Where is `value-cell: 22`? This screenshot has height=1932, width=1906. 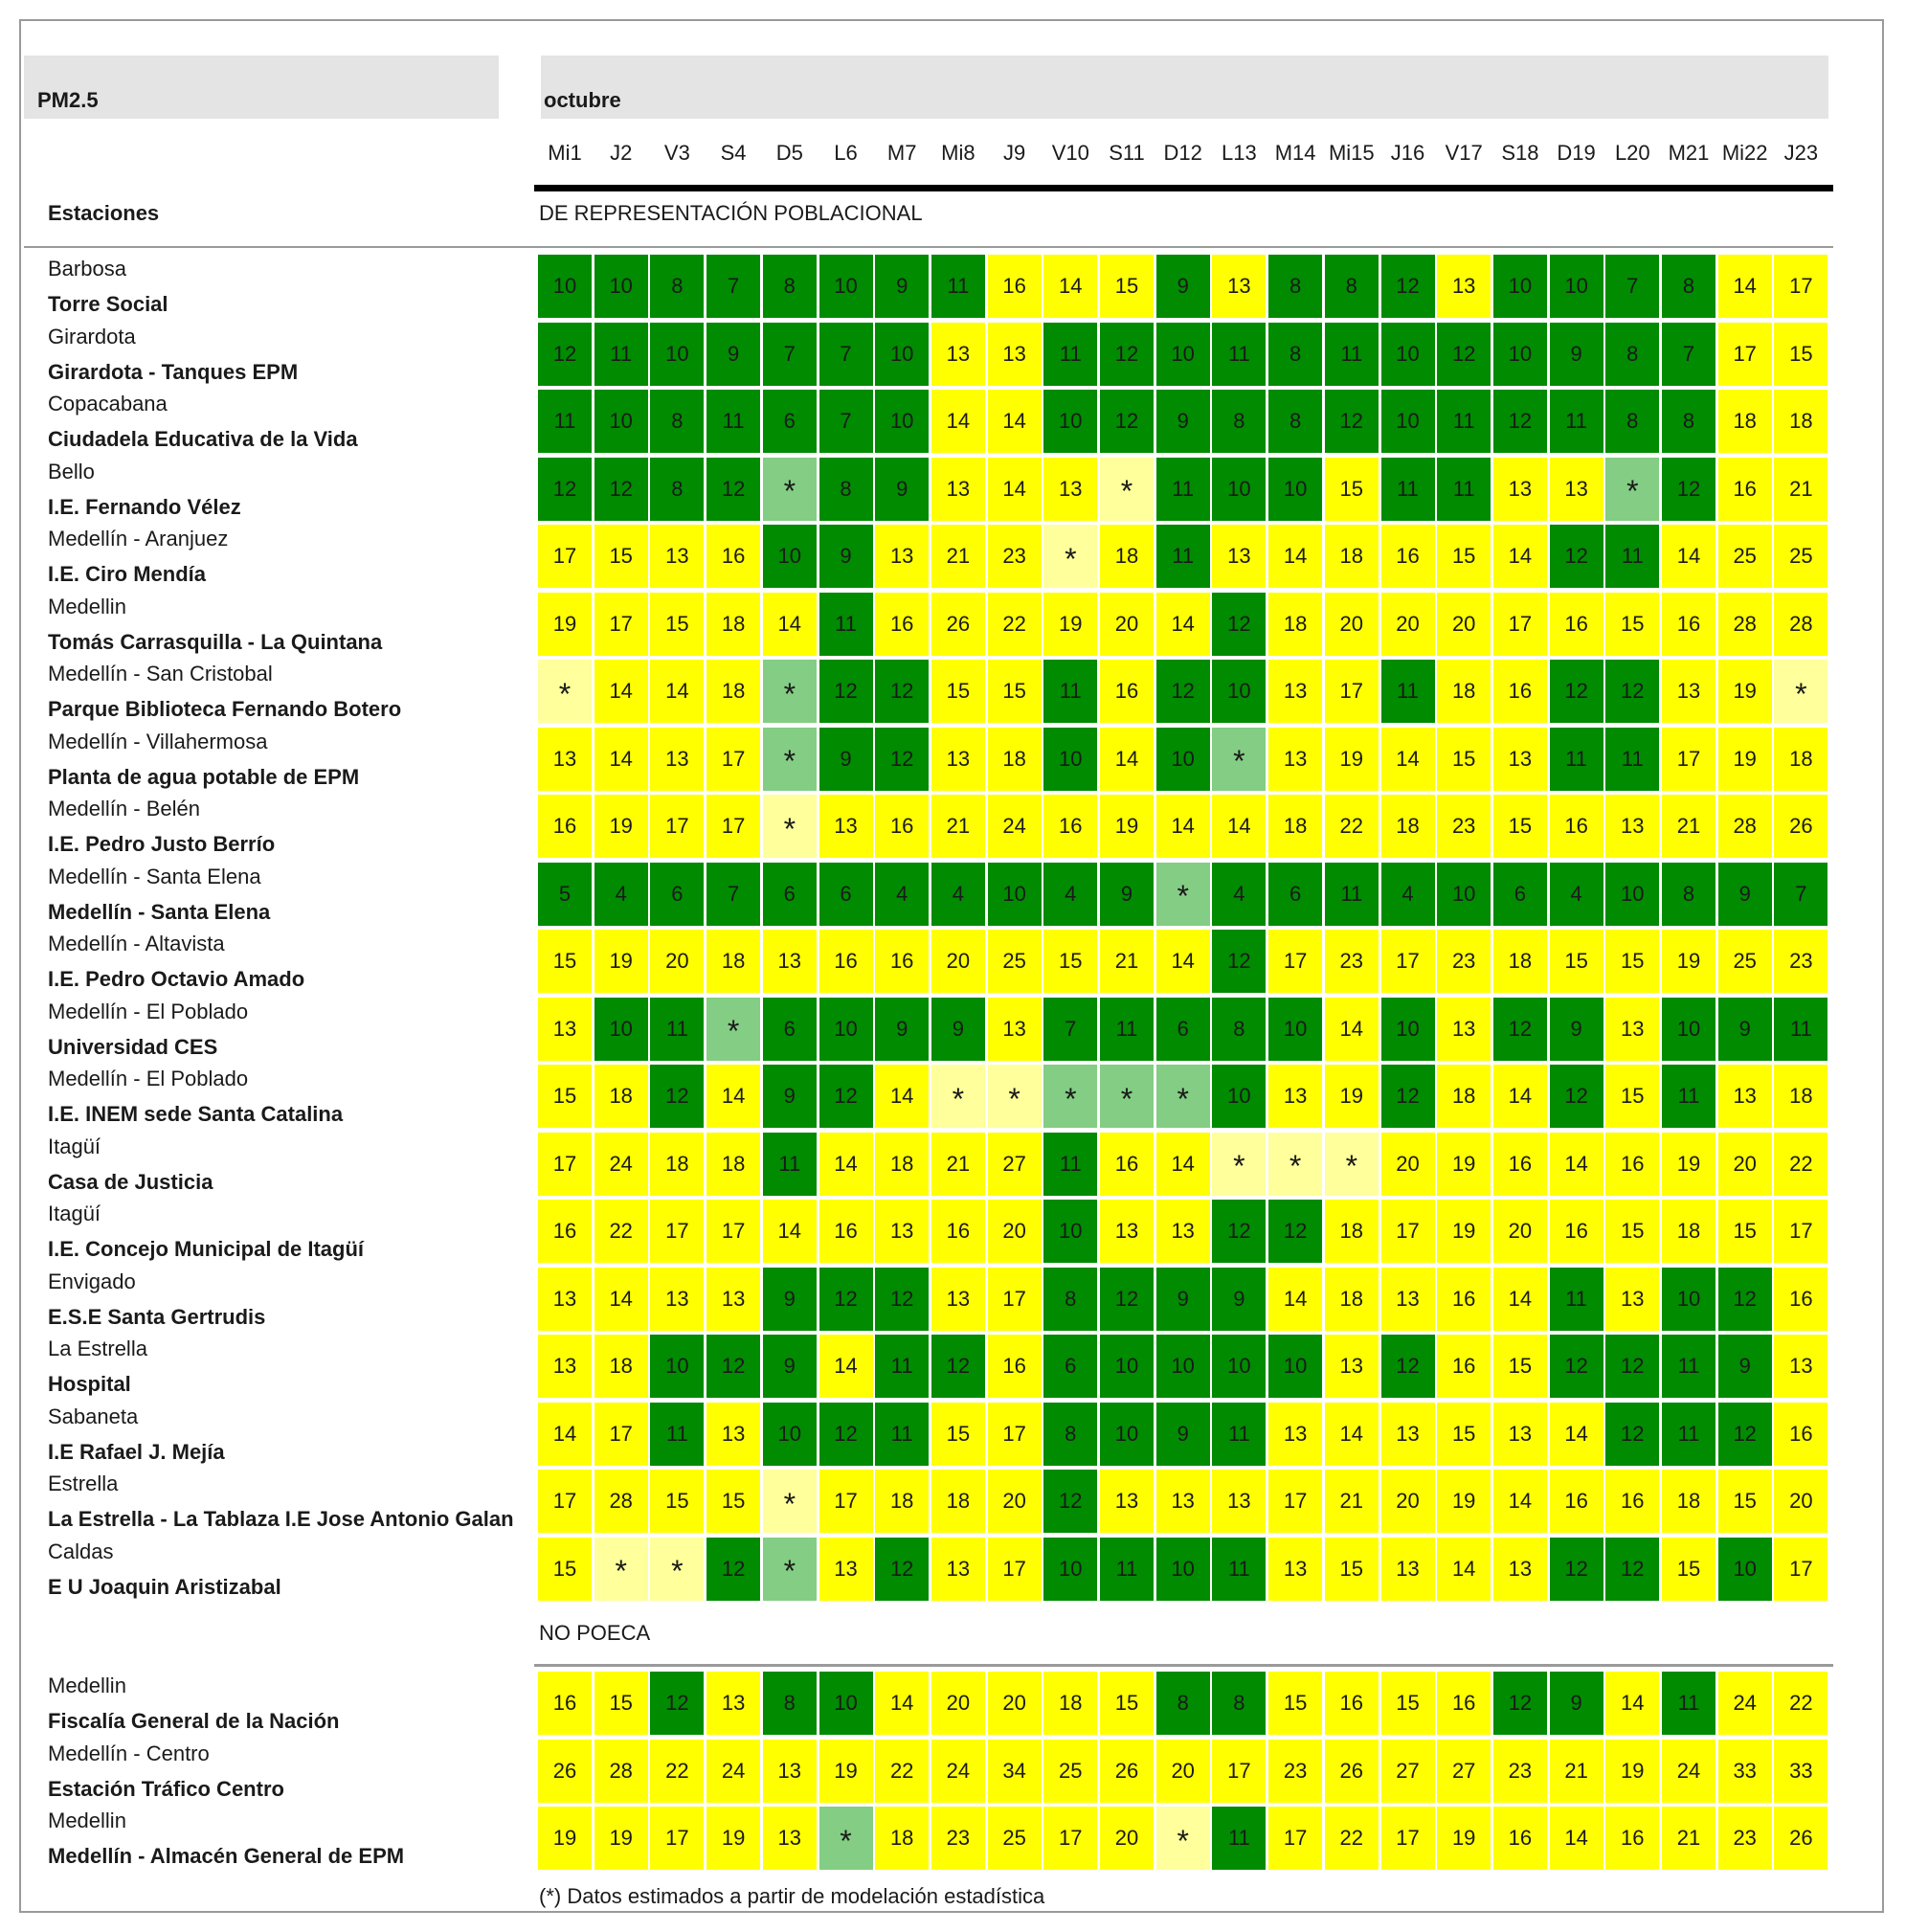 value-cell: 22 is located at coordinates (621, 1232).